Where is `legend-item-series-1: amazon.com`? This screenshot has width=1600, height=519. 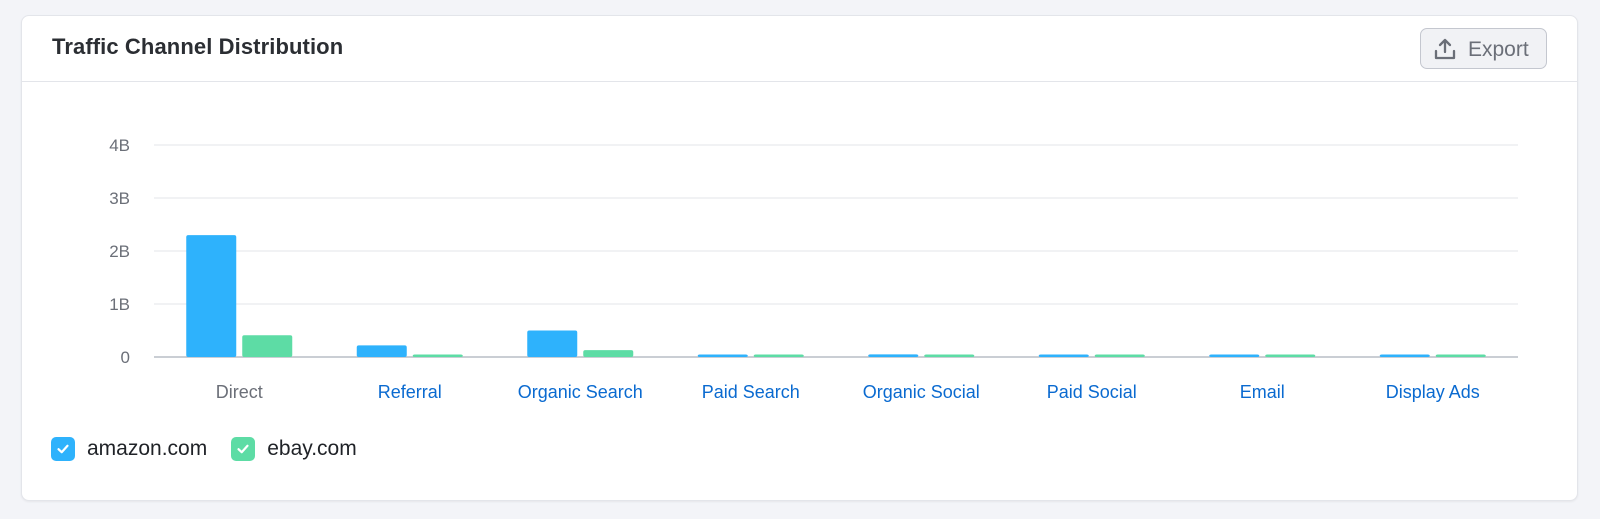 legend-item-series-1: amazon.com is located at coordinates (129, 449).